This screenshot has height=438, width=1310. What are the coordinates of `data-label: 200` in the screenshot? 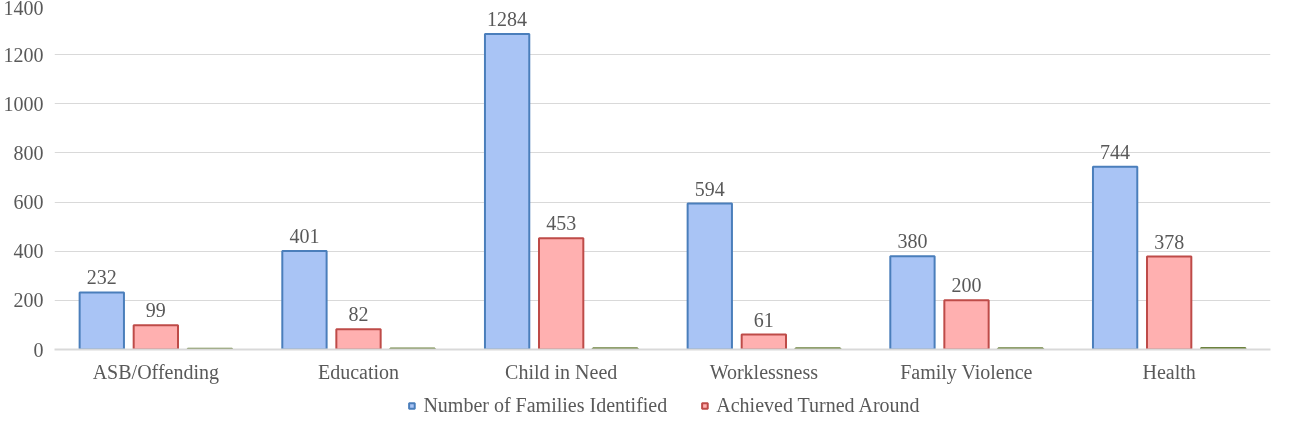 It's located at (966, 285).